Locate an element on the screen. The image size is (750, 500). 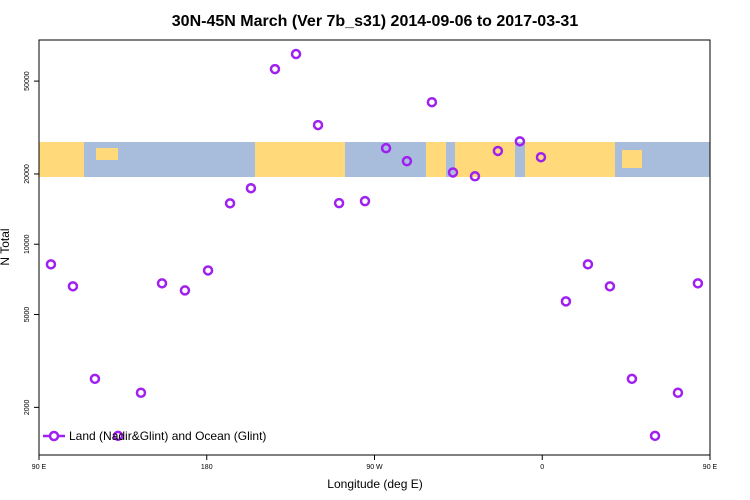
legend-label: Land (Nadir&Glint) and Ocean (Glint) is located at coordinates (167, 436).